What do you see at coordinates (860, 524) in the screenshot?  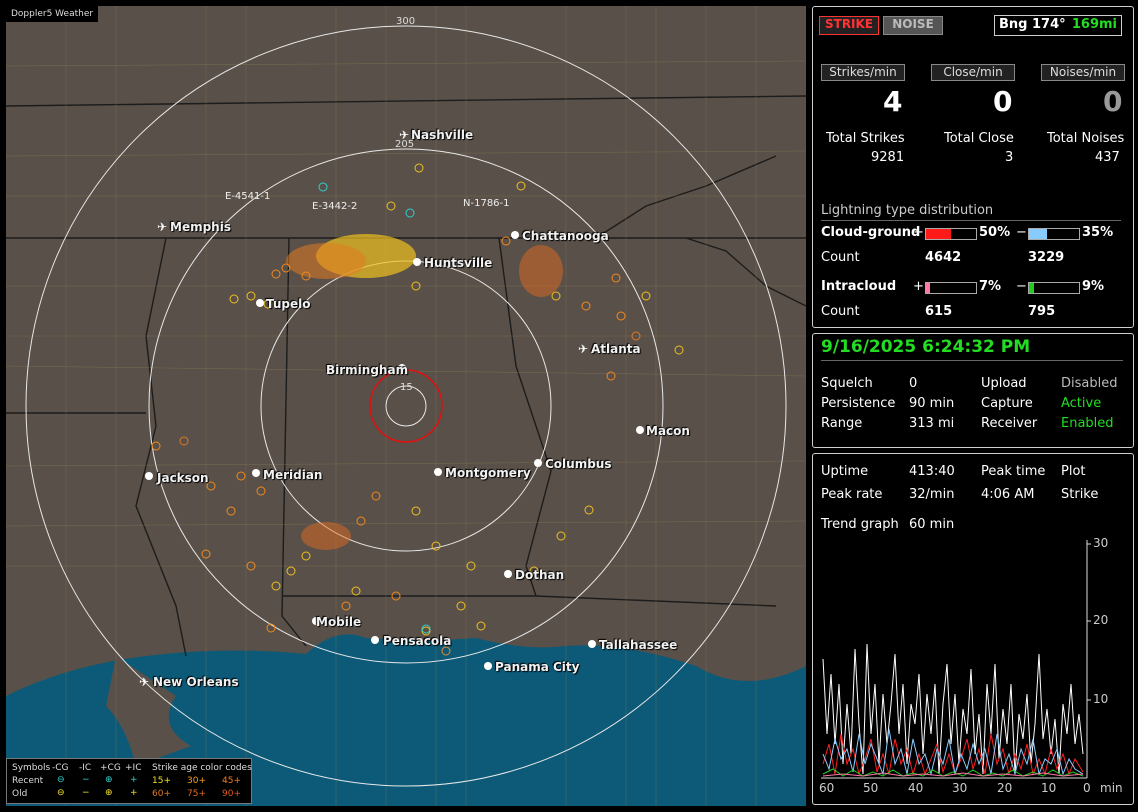 I see `trend-graph-label: Trend graph` at bounding box center [860, 524].